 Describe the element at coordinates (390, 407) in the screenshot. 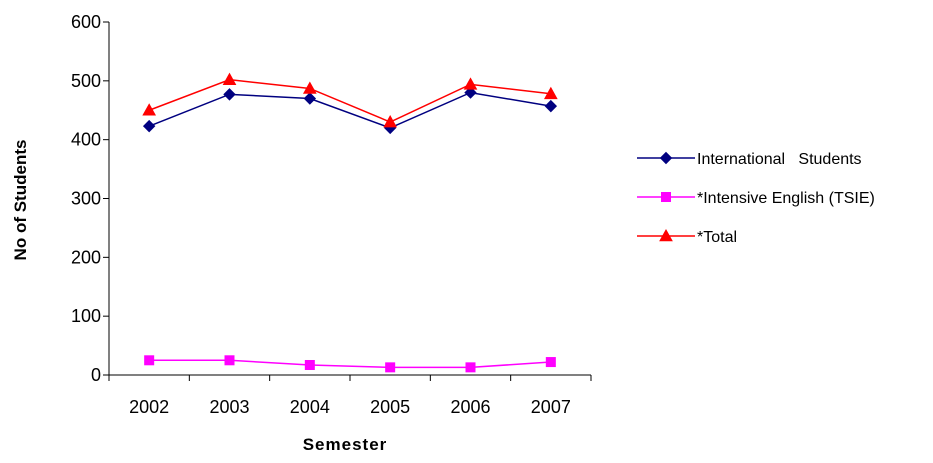

I see `x-tick-label: 2005` at that location.